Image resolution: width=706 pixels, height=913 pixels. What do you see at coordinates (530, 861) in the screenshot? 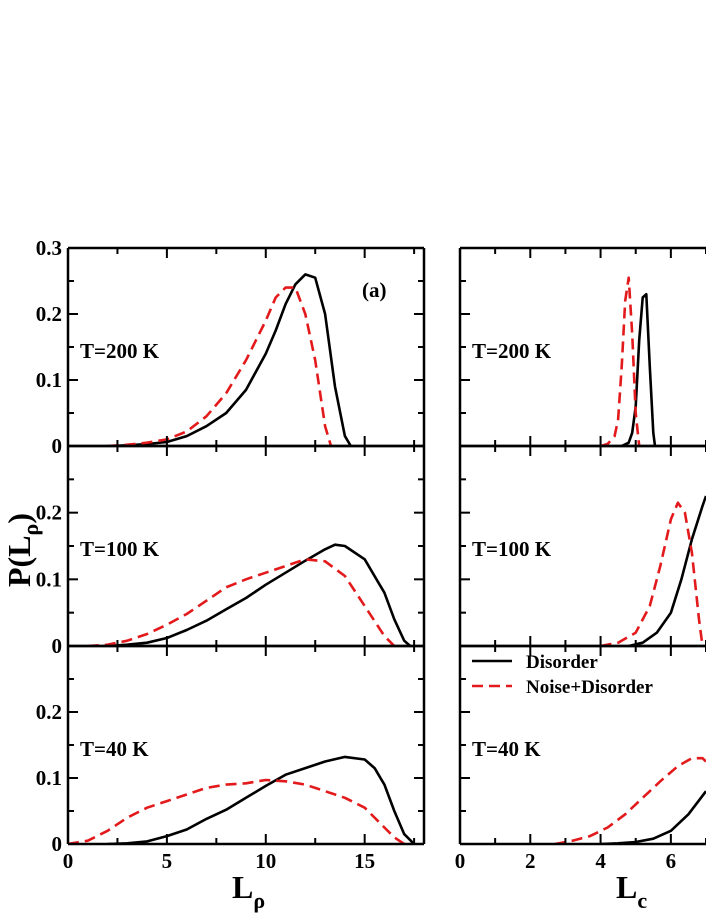
I see `x-tick-label: 2` at bounding box center [530, 861].